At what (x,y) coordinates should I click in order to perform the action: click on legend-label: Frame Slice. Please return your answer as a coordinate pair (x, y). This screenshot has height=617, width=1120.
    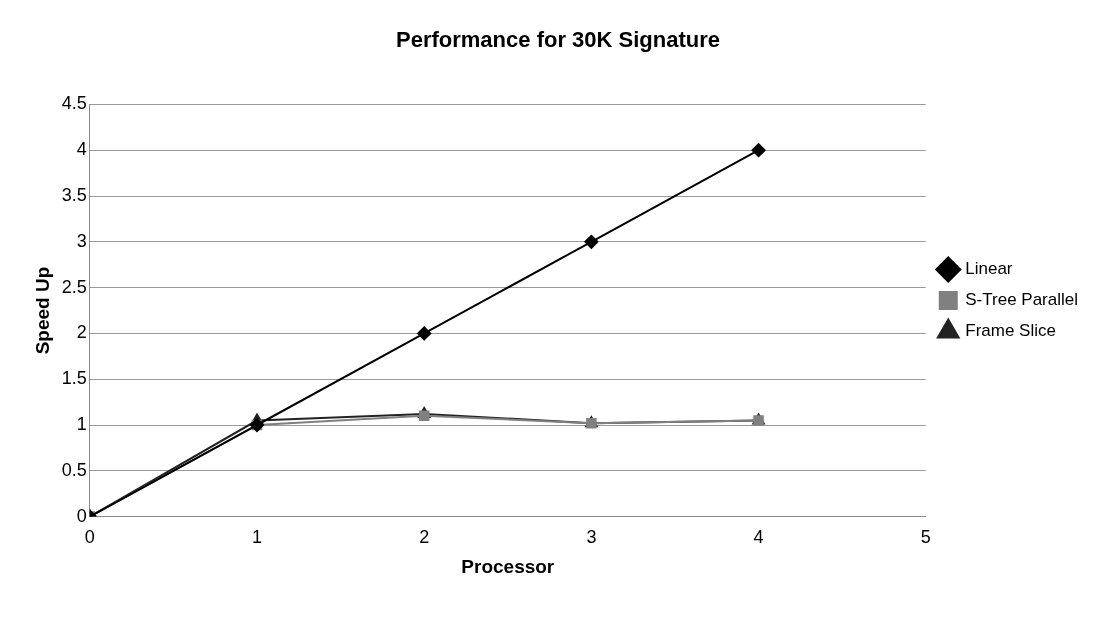
    Looking at the image, I should click on (1010, 331).